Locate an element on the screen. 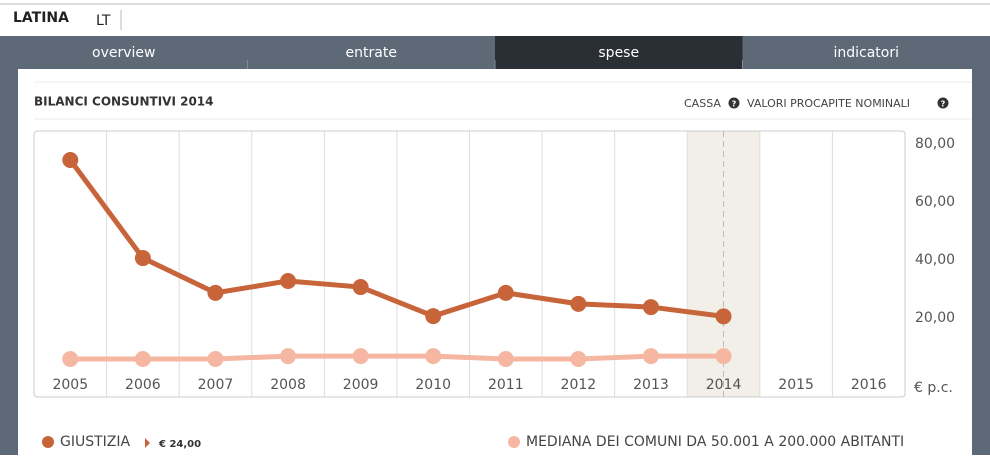 This screenshot has width=990, height=459. tab-label: indicatori is located at coordinates (866, 53).